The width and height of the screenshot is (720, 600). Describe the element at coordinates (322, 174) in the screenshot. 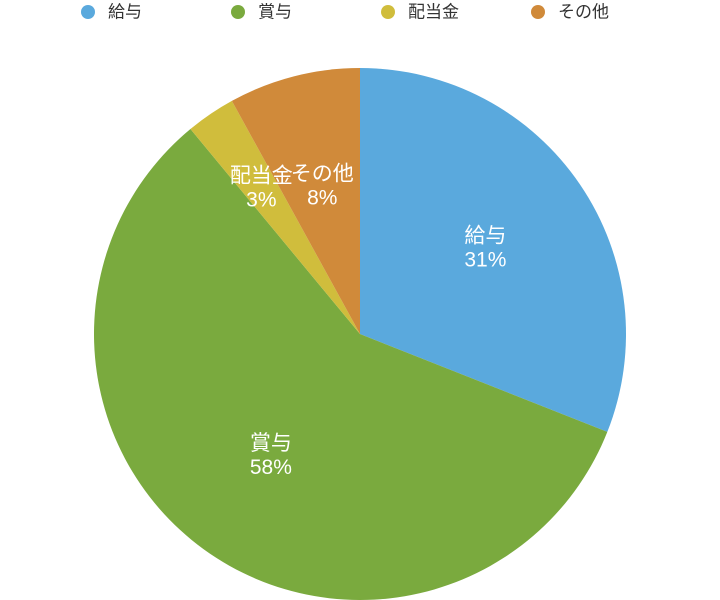

I see `slice-category: その他` at that location.